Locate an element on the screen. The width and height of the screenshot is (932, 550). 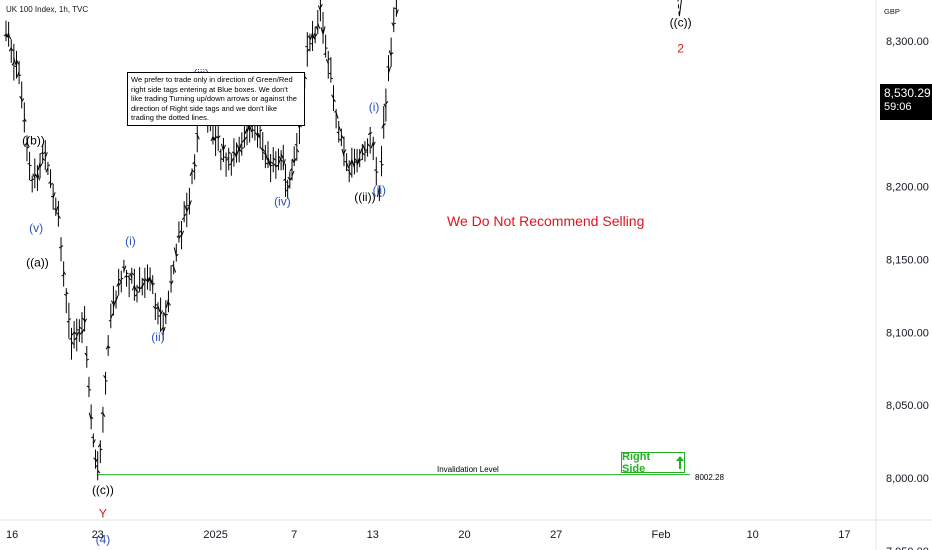
x-tick-label: 16 is located at coordinates (12, 535).